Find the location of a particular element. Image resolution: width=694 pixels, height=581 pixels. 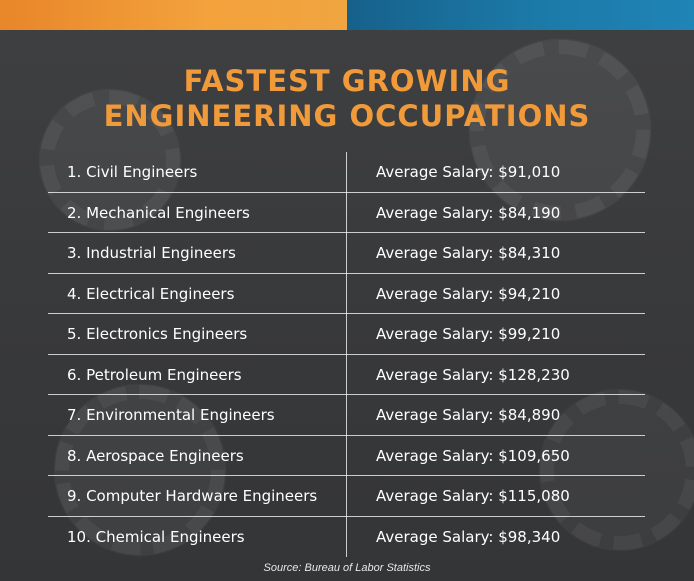

salary-cell: Average Salary: $84,310 is located at coordinates (468, 253).